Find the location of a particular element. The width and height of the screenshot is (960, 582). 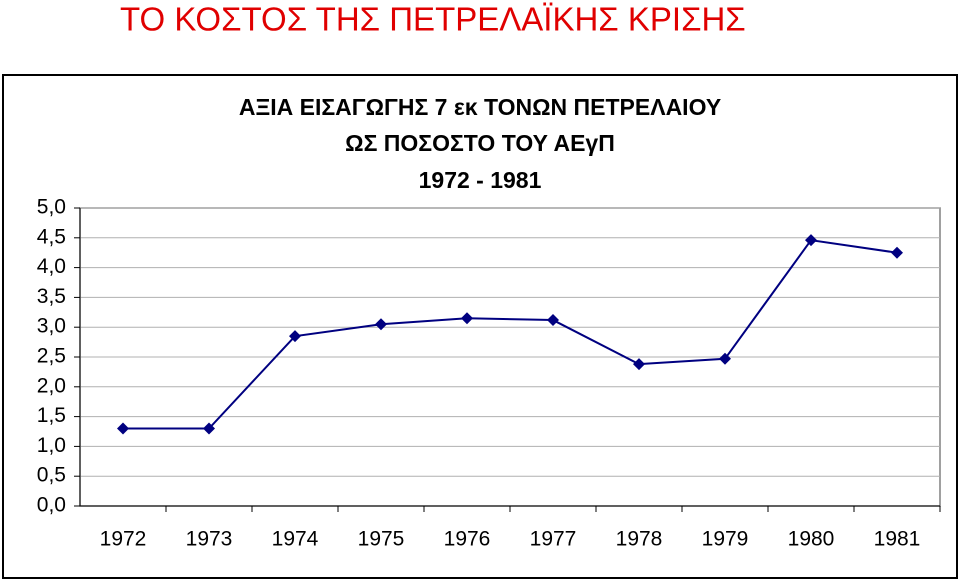

chart-title: ΑΞΙΑ ΕΙΣΑΓΩΓΗΣ 7 εκ ΤΟΝΩΝ ΠΕΤΡΕΛΑΙΟΥ is located at coordinates (480, 107).